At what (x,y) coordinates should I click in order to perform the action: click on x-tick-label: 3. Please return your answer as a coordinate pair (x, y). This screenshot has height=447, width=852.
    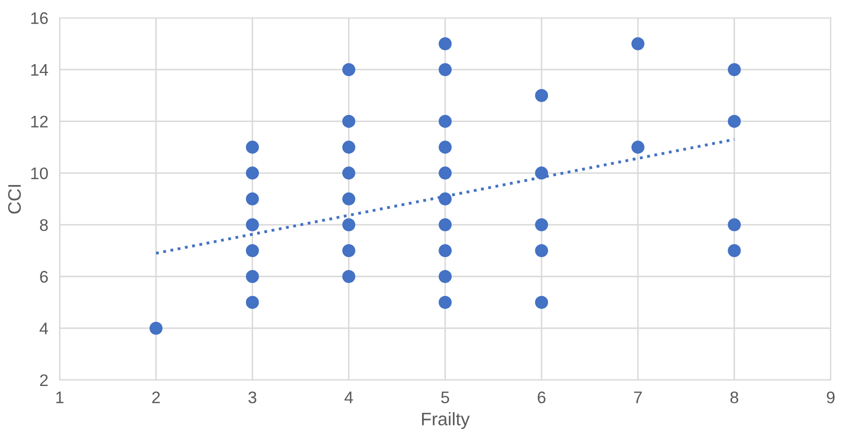
    Looking at the image, I should click on (252, 398).